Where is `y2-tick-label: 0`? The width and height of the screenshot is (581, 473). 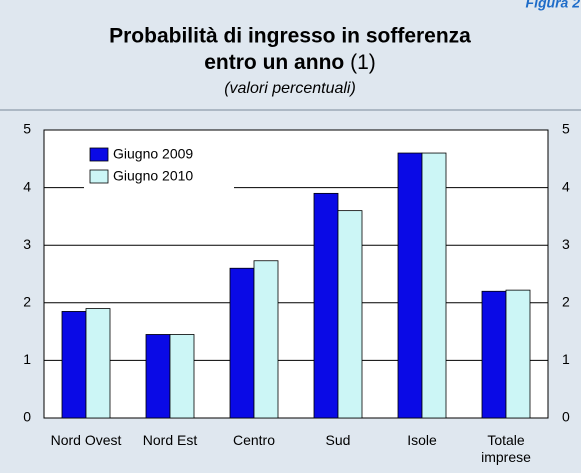
y2-tick-label: 0 is located at coordinates (566, 417).